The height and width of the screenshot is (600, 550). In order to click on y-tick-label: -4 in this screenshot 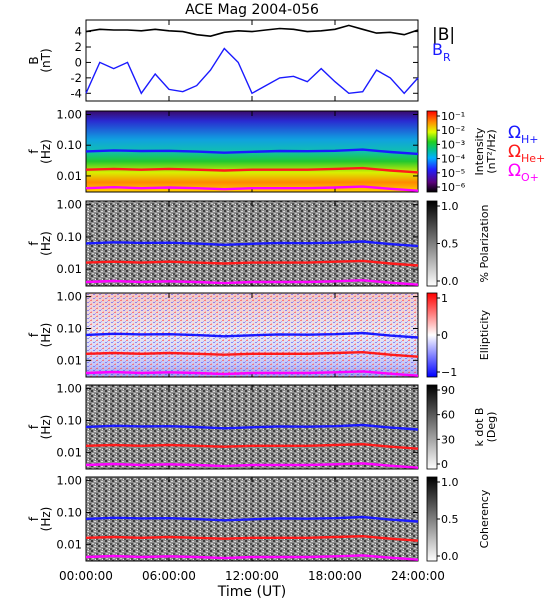, I will do `click(76, 93)`.